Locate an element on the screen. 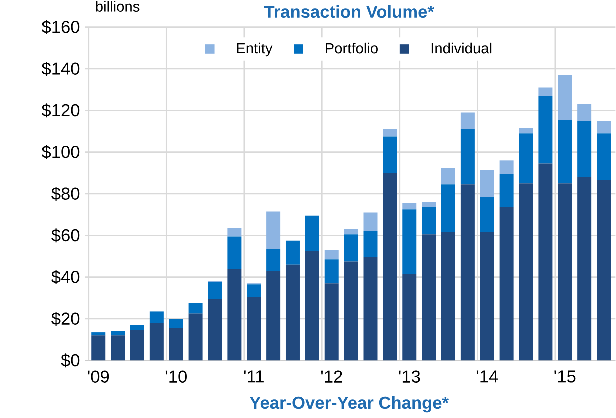 The height and width of the screenshot is (418, 616). y-tick-label: $120 is located at coordinates (61, 111).